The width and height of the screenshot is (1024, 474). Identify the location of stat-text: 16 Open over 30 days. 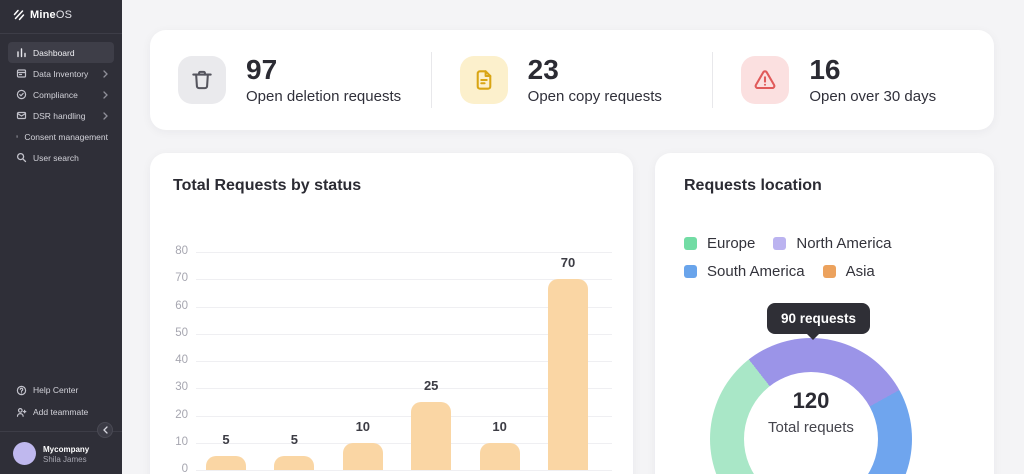
(873, 79).